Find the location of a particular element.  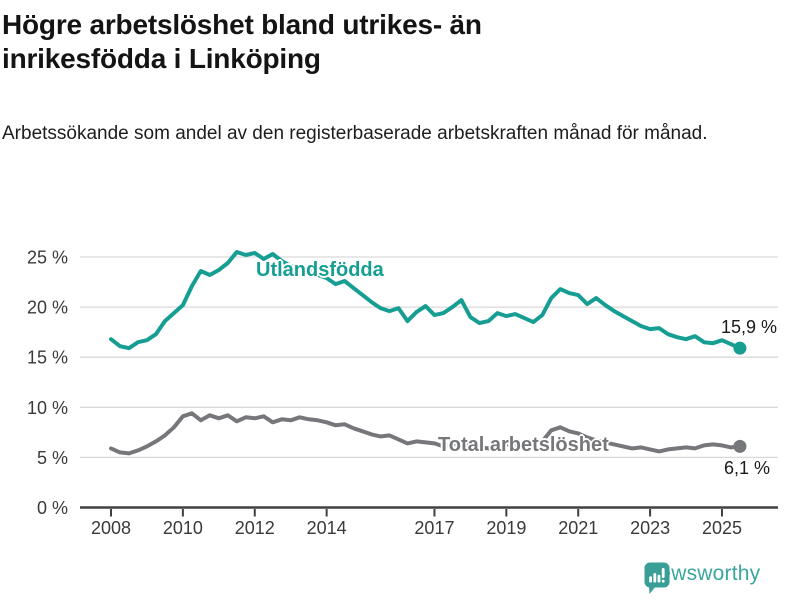

x-tick-label-2023: 2023 is located at coordinates (650, 528).